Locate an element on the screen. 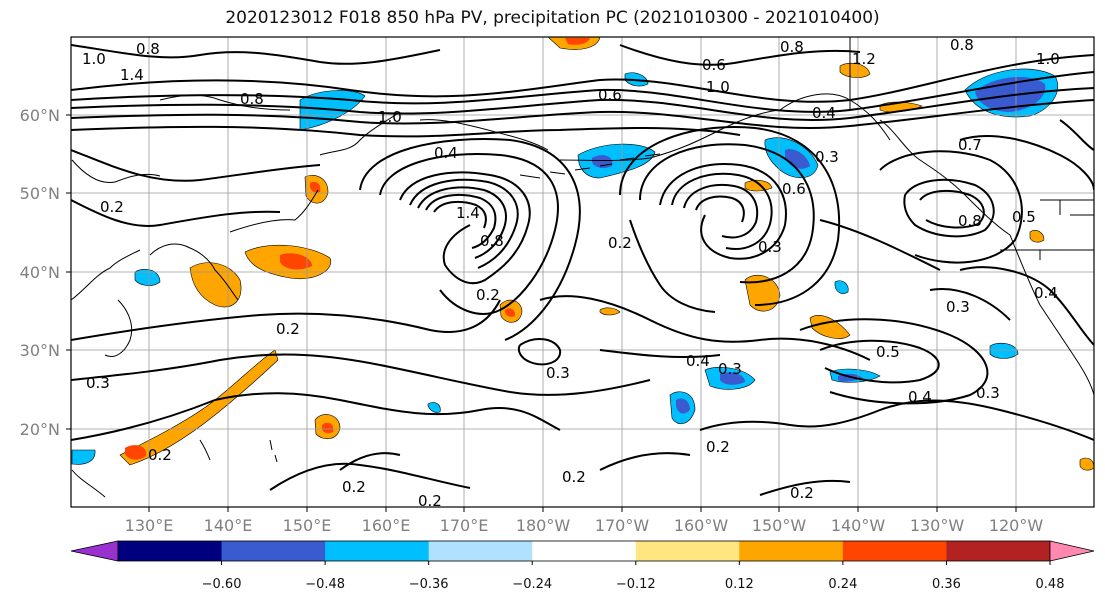 The image size is (1105, 601). colorbar-tick-label: −0.48 is located at coordinates (325, 584).